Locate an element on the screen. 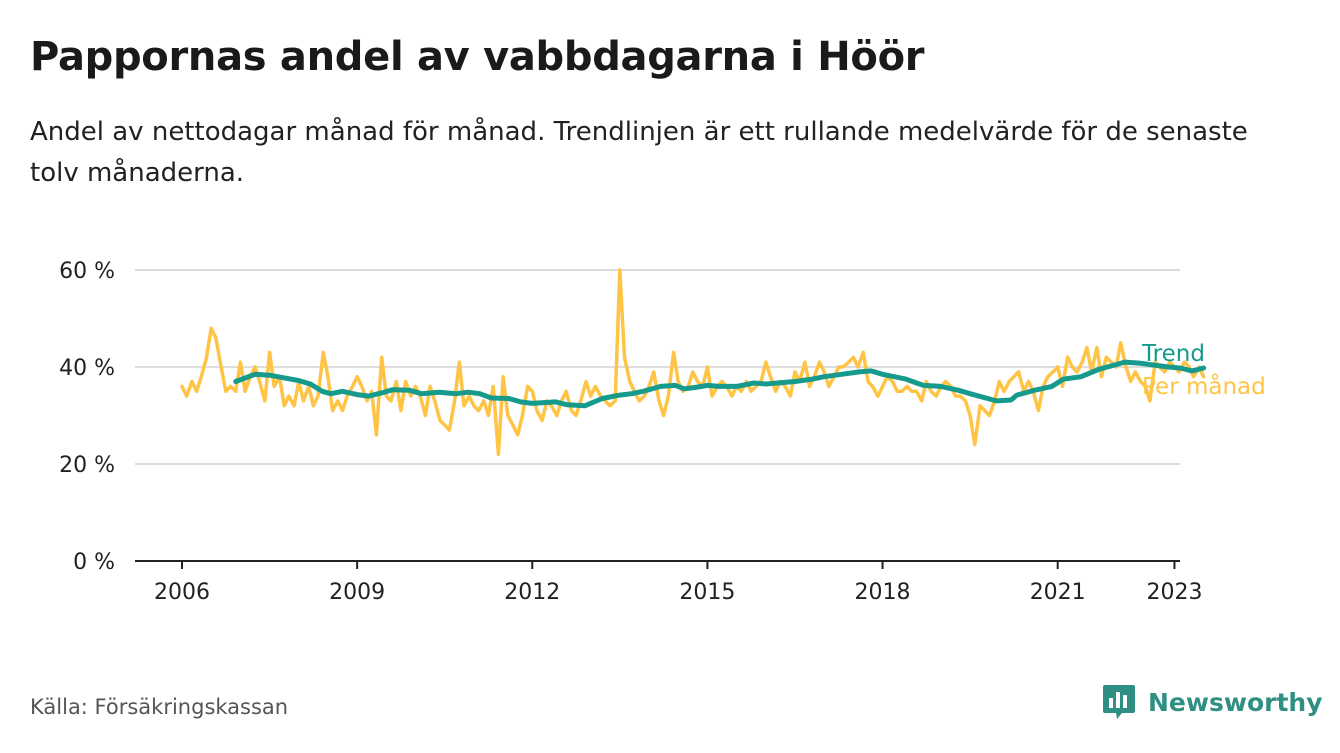 Image resolution: width=1340 pixels, height=753 pixels. chart-title: Pappornas andel av vabbdagarna i Höör is located at coordinates (477, 57).